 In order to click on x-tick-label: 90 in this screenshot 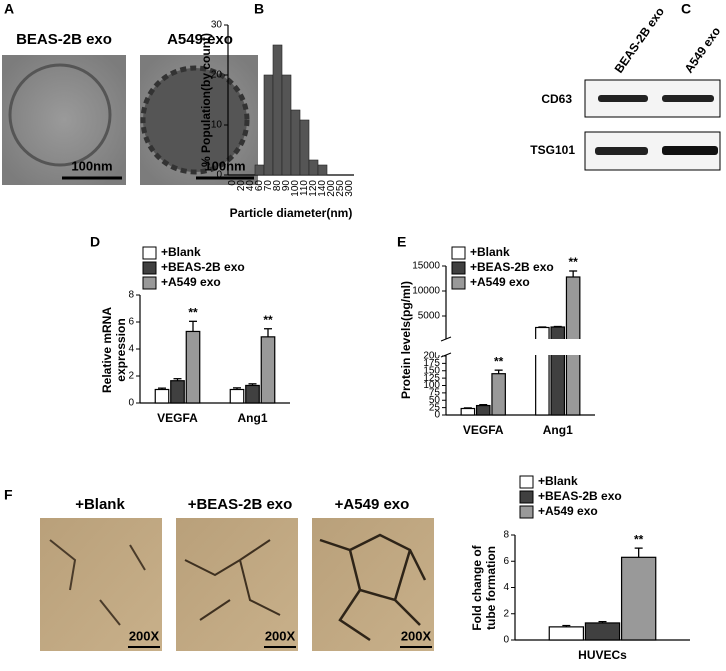, I will do `click(286, 186)`.